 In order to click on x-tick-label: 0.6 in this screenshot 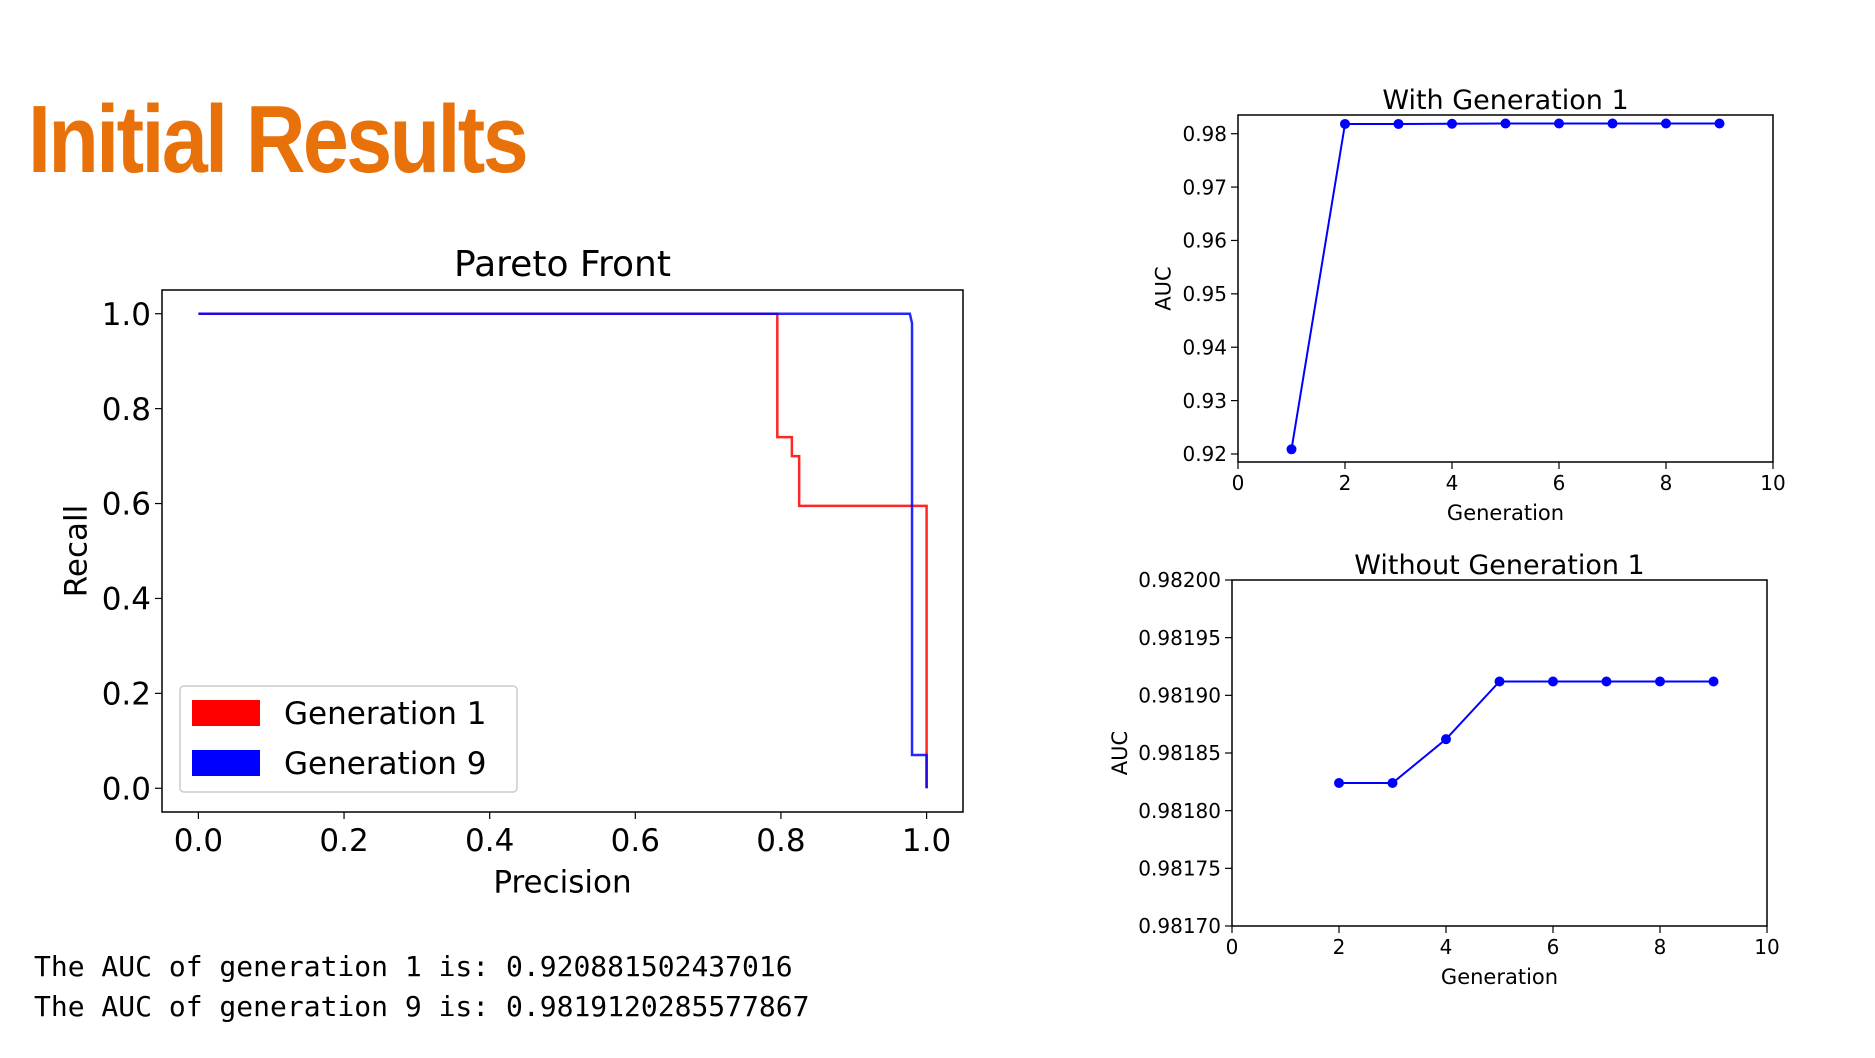, I will do `click(635, 841)`.